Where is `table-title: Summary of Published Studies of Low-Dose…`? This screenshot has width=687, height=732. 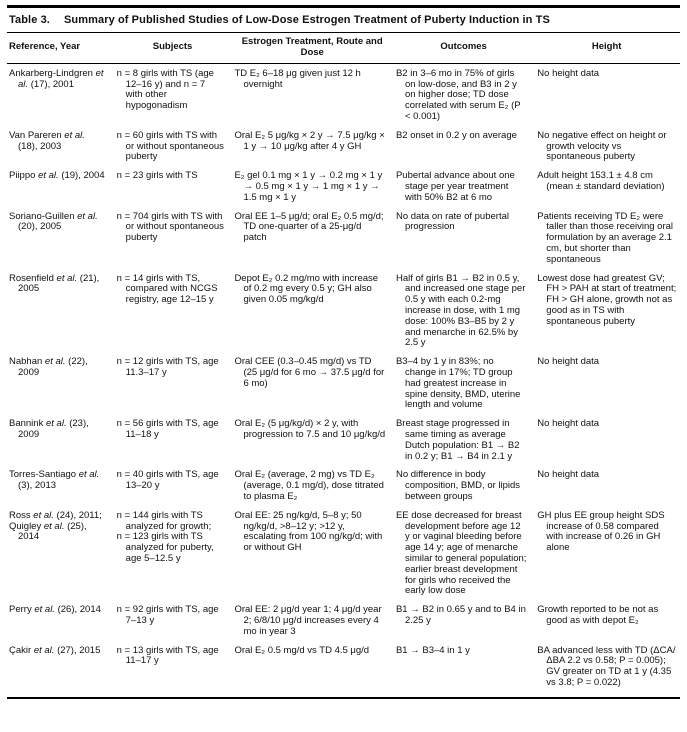 table-title: Summary of Published Studies of Low-Dose… is located at coordinates (306, 20).